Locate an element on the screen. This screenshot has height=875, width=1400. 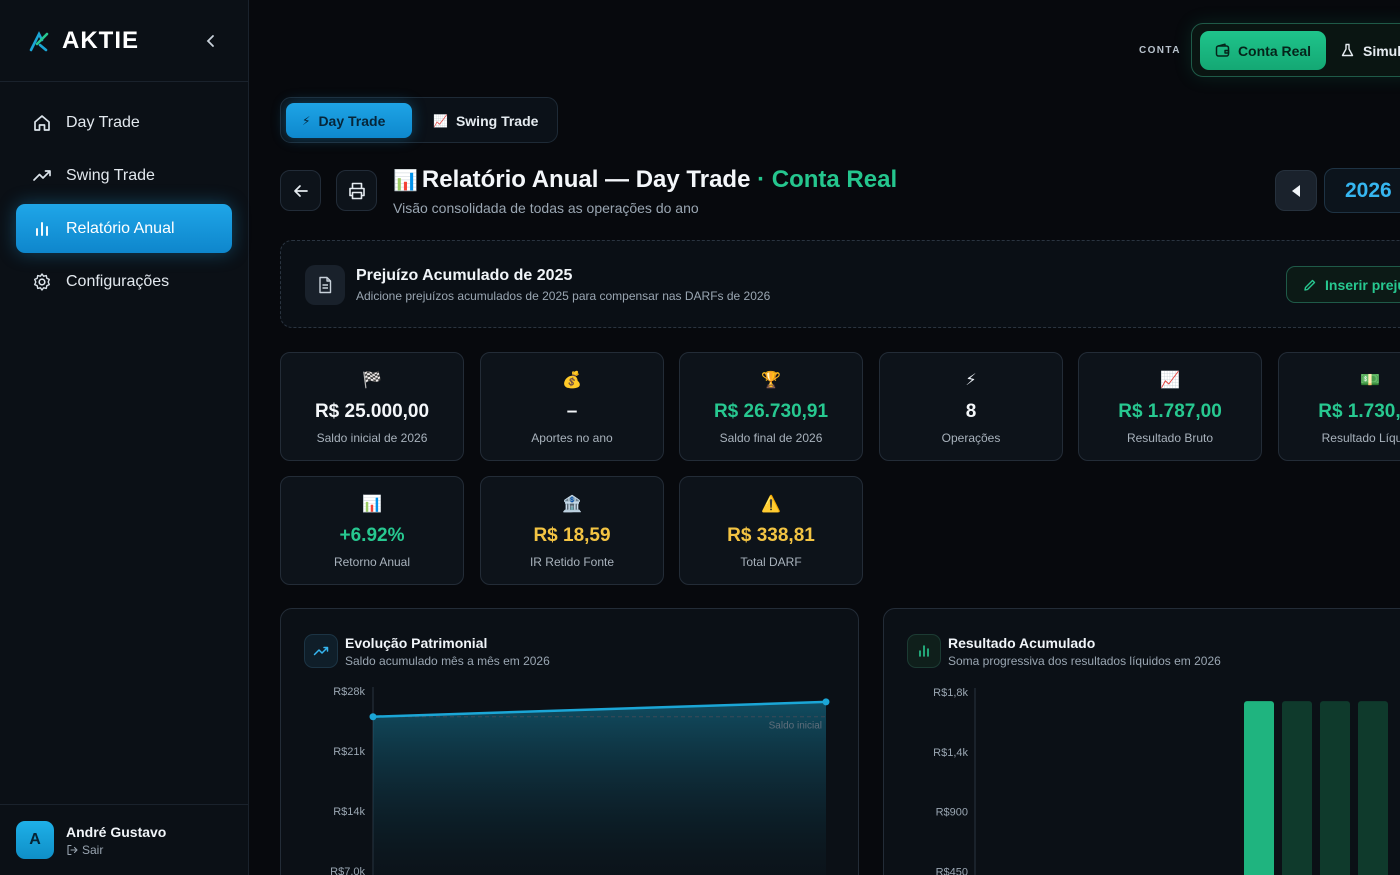
stat-label: Aportes no ano is located at coordinates (572, 438).